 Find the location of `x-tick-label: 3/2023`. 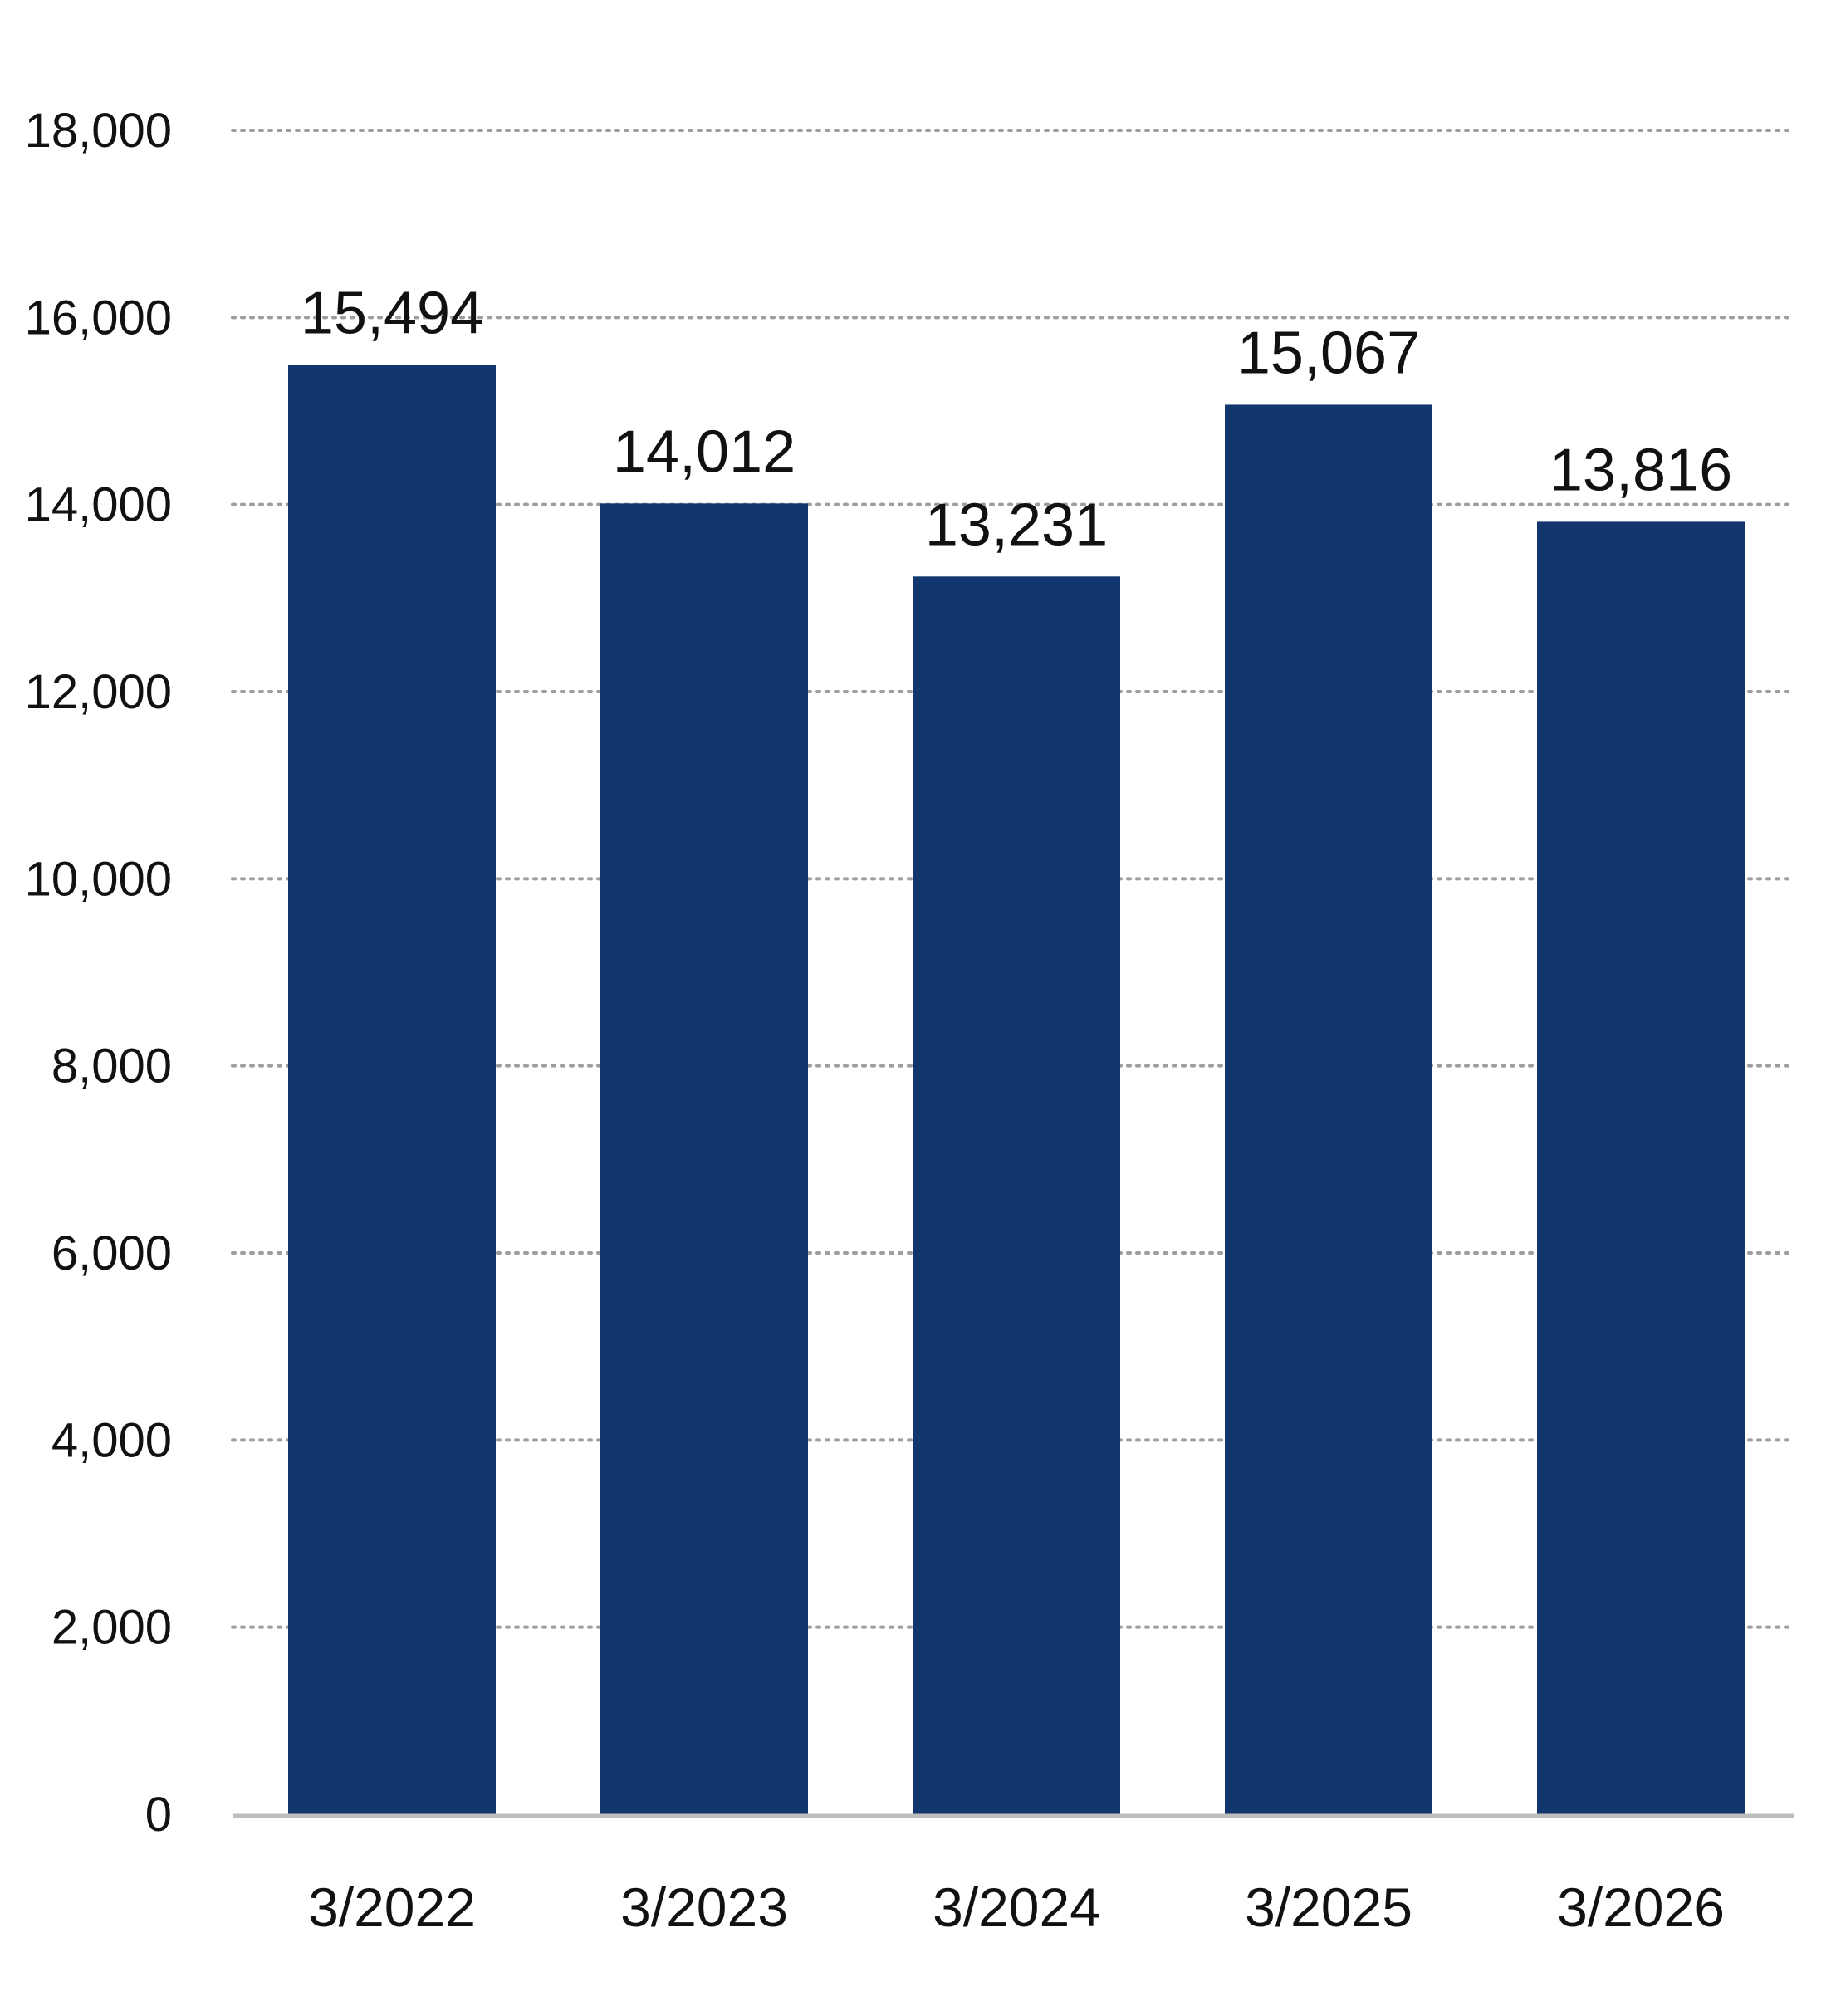

x-tick-label: 3/2023 is located at coordinates (704, 1907).